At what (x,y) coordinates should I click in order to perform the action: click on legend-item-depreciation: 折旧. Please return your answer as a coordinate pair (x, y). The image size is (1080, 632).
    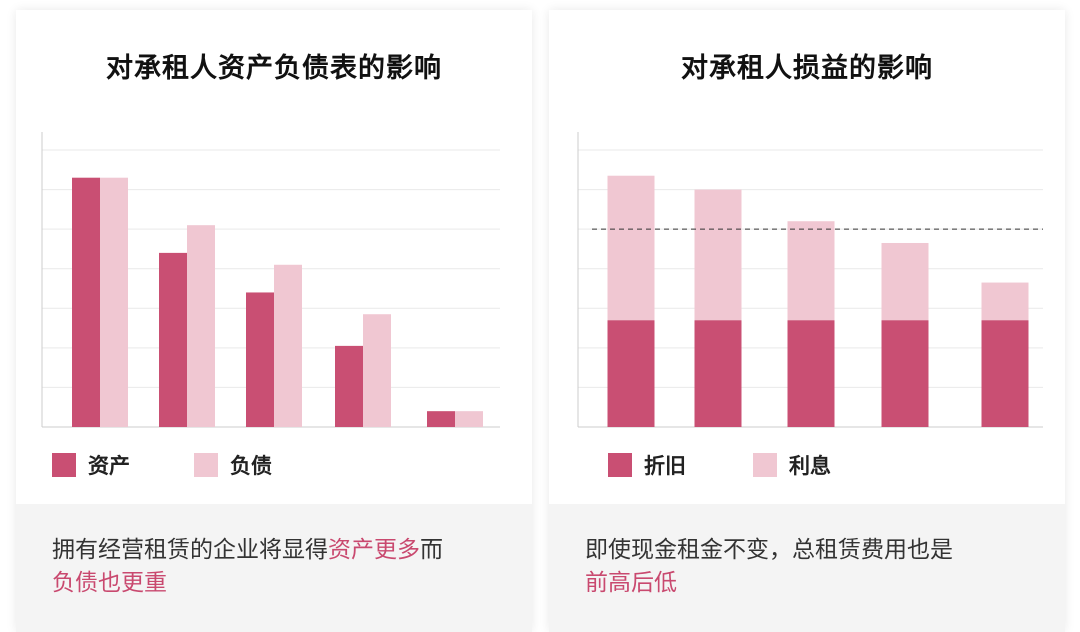
    Looking at the image, I should click on (647, 465).